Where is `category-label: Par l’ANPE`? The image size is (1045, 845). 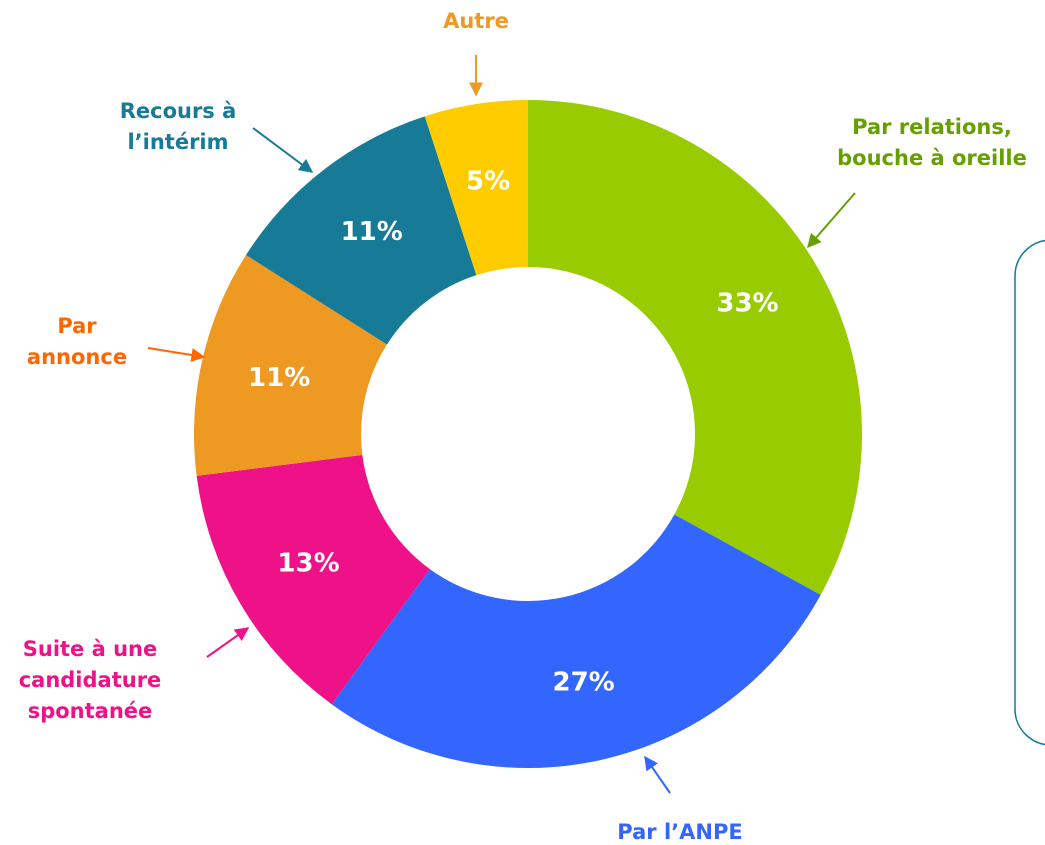
category-label: Par l’ANPE is located at coordinates (679, 832).